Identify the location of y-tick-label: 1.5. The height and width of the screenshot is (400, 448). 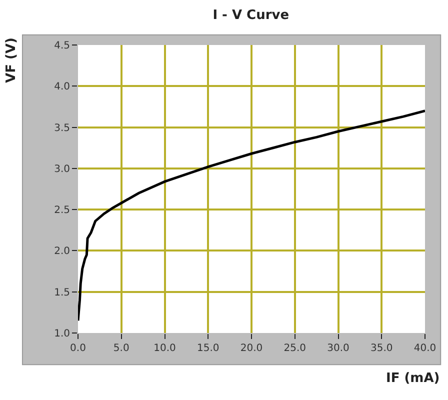
(62, 292).